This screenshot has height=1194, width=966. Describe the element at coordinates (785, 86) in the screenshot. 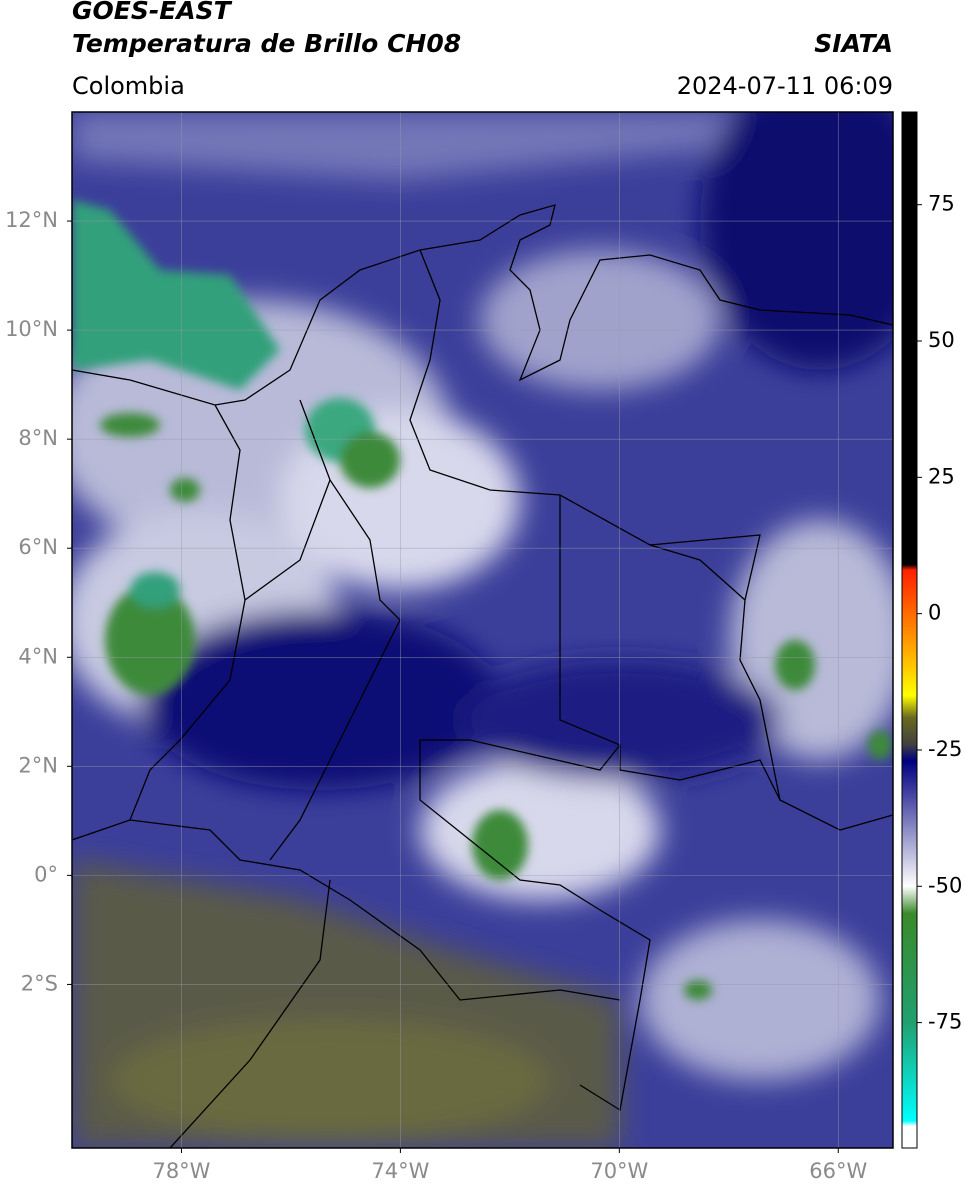

I see `datetime: 2024-07-11 06:09` at that location.